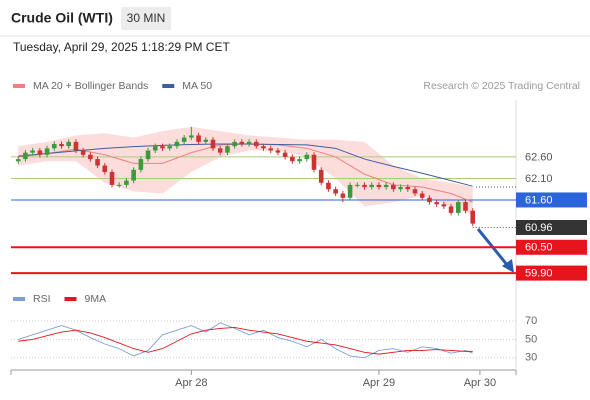 The width and height of the screenshot is (590, 400). Describe the element at coordinates (197, 86) in the screenshot. I see `legend-label: MA 50` at that location.